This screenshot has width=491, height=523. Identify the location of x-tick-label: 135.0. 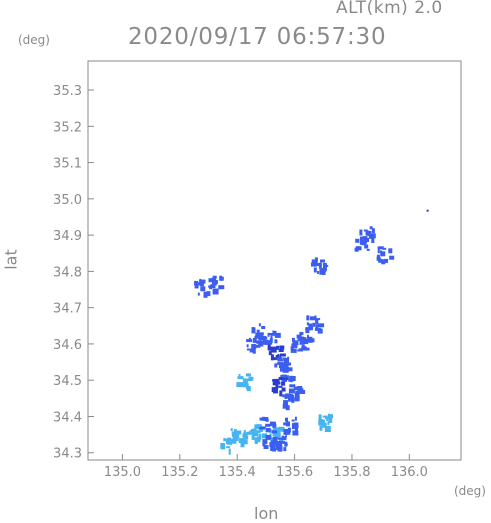
(122, 472).